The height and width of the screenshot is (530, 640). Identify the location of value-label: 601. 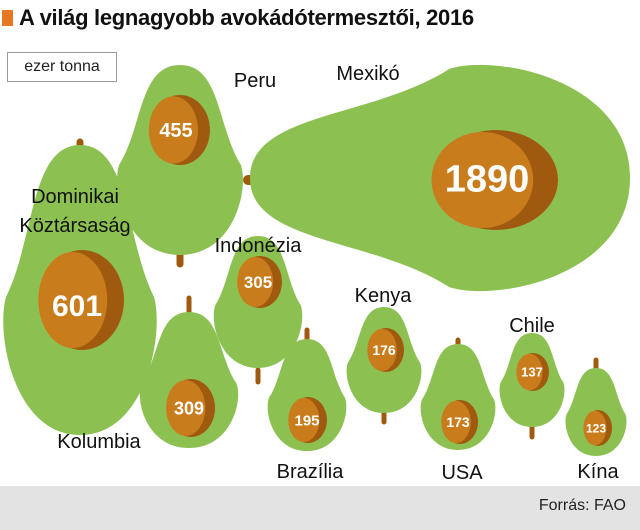
(77, 306).